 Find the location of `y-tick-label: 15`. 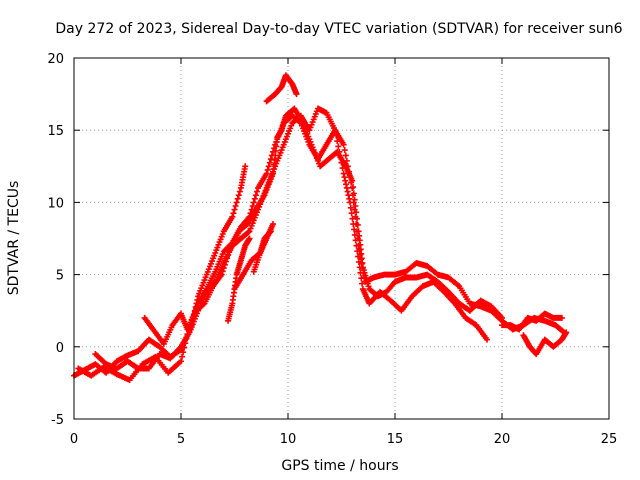

y-tick-label: 15 is located at coordinates (55, 131).